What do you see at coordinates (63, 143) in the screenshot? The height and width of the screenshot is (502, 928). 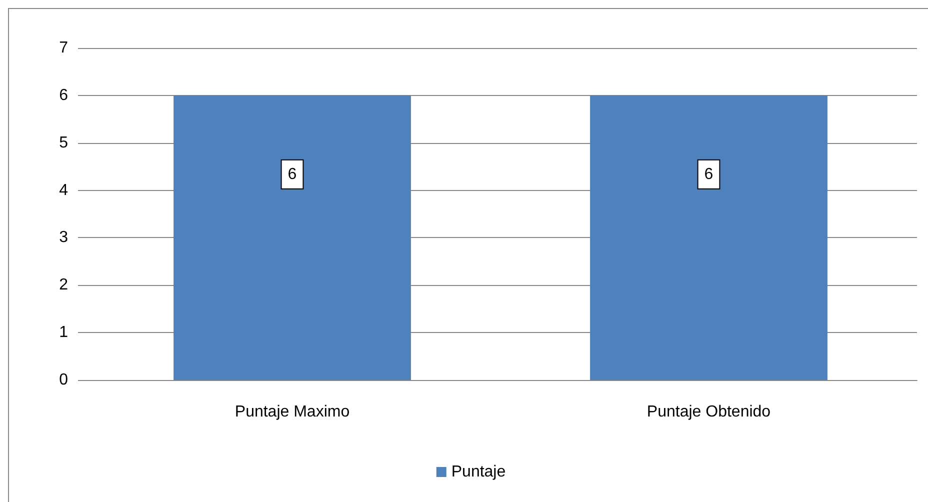 I see `y-tick-label: 5` at bounding box center [63, 143].